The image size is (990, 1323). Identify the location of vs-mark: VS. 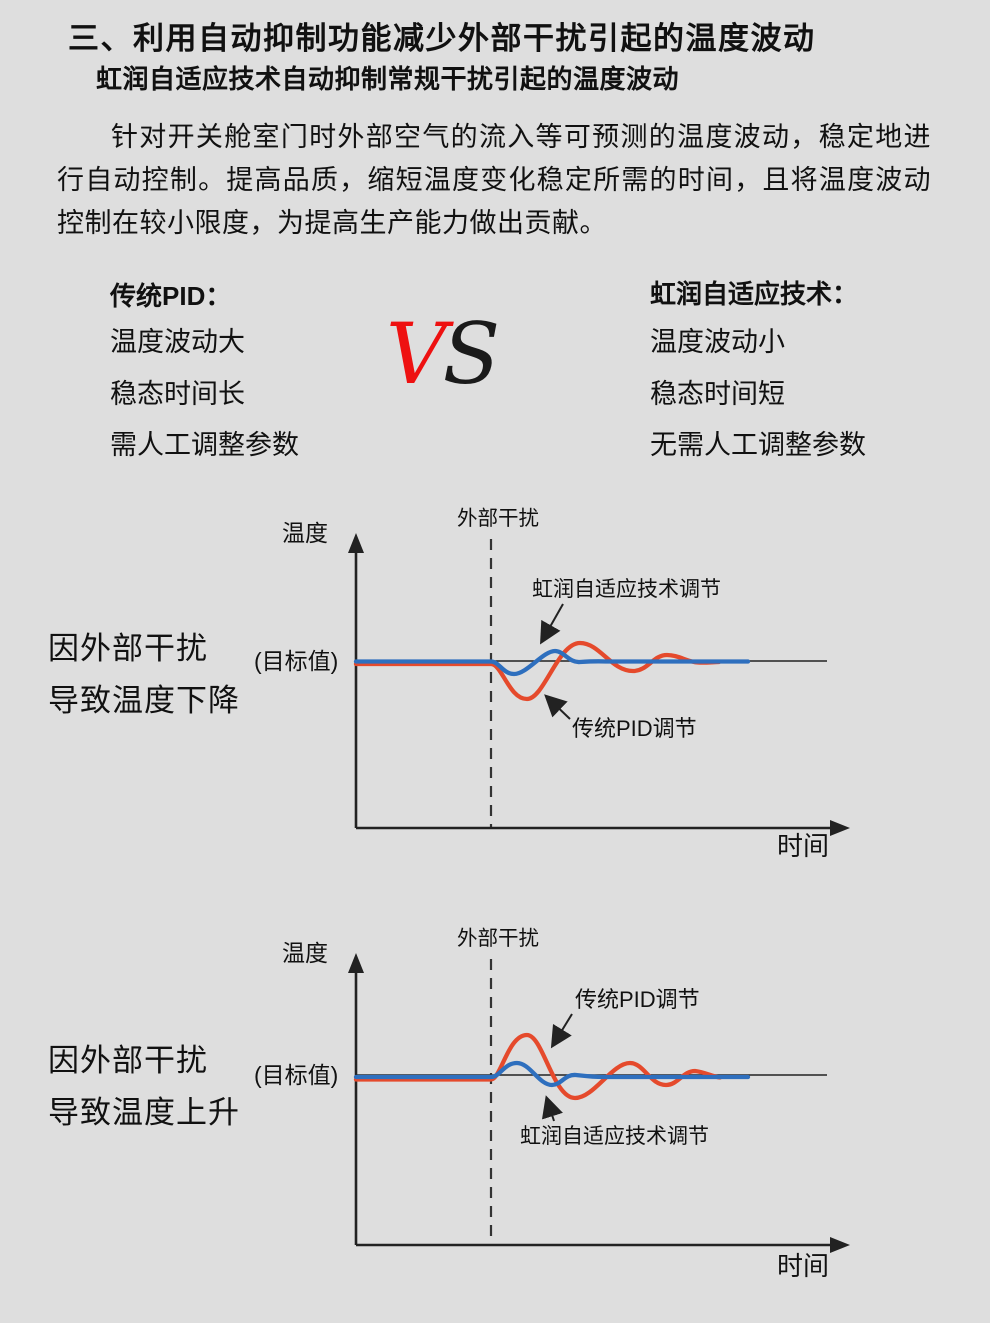
(443, 354).